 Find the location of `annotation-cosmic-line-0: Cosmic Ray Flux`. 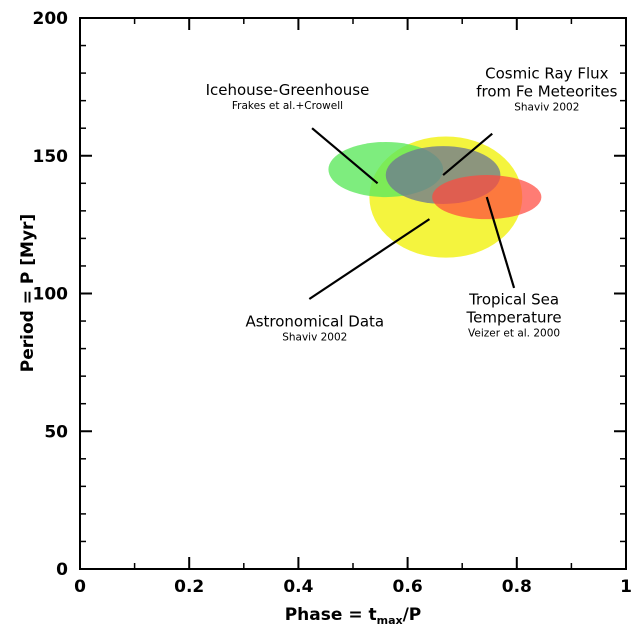

annotation-cosmic-line-0: Cosmic Ray Flux is located at coordinates (546, 74).